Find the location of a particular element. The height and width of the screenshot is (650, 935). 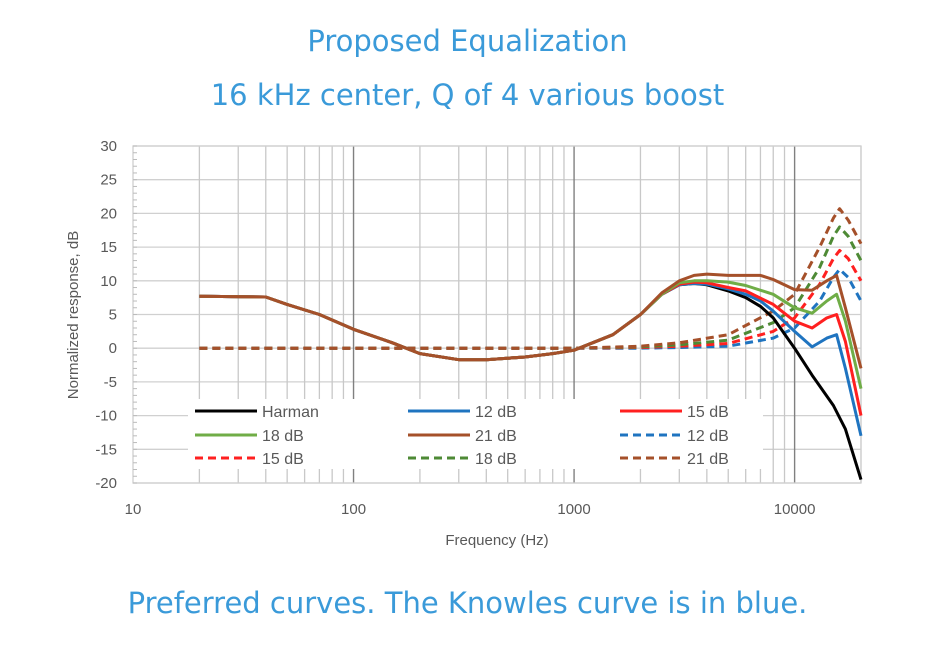

legend-label: Harman is located at coordinates (290, 412).